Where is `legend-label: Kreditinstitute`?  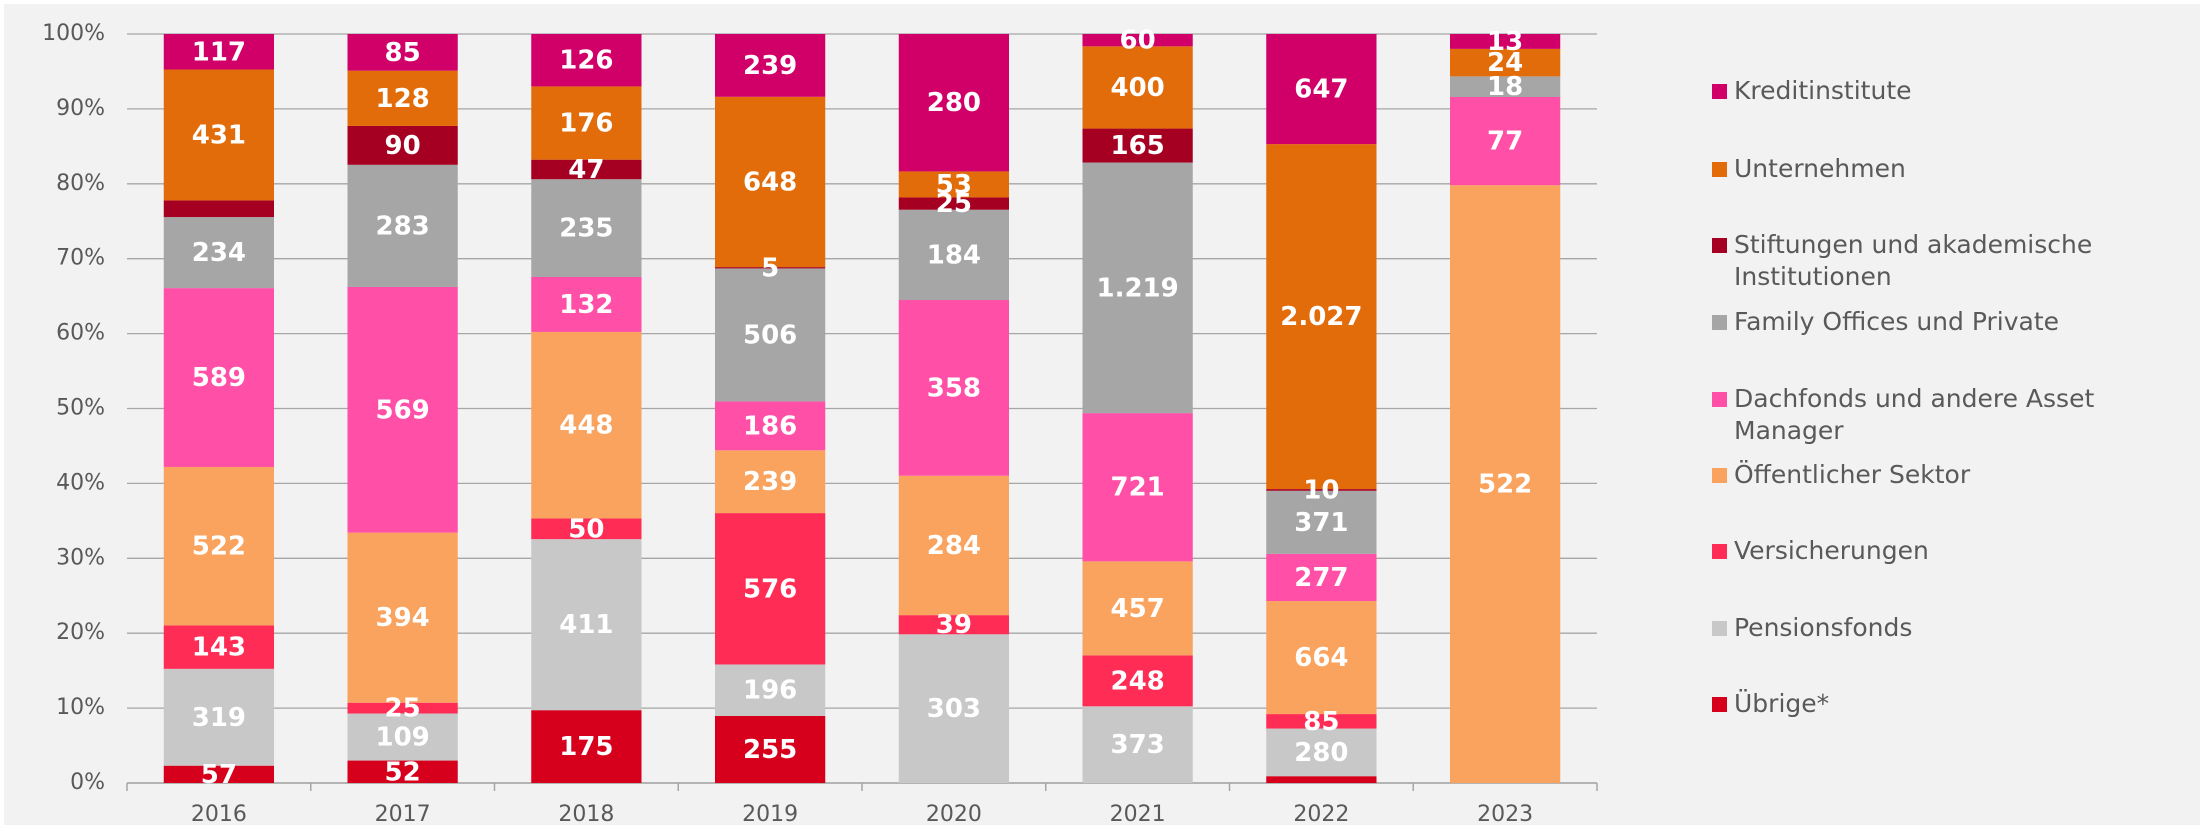
legend-label: Kreditinstitute is located at coordinates (1823, 90).